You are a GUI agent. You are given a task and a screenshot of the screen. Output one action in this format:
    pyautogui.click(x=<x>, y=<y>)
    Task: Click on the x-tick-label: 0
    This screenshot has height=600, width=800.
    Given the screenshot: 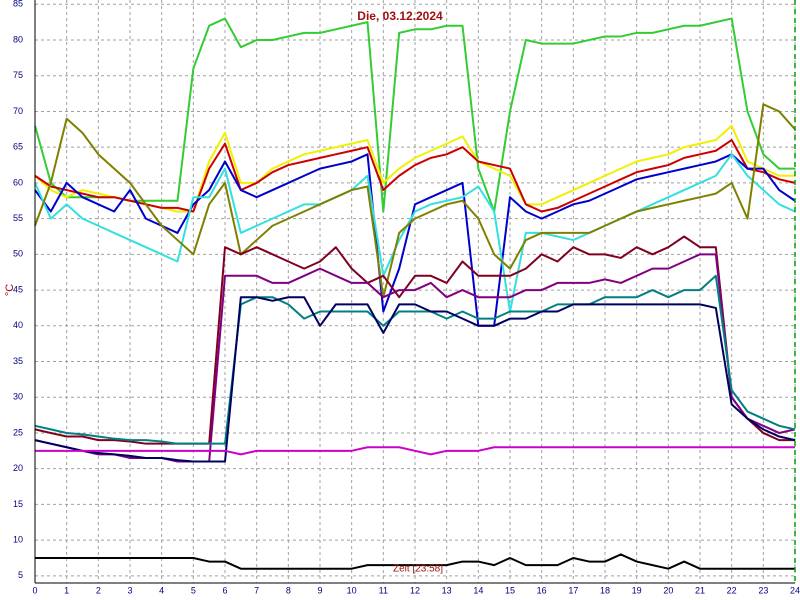 What is the action you would take?
    pyautogui.click(x=34, y=590)
    